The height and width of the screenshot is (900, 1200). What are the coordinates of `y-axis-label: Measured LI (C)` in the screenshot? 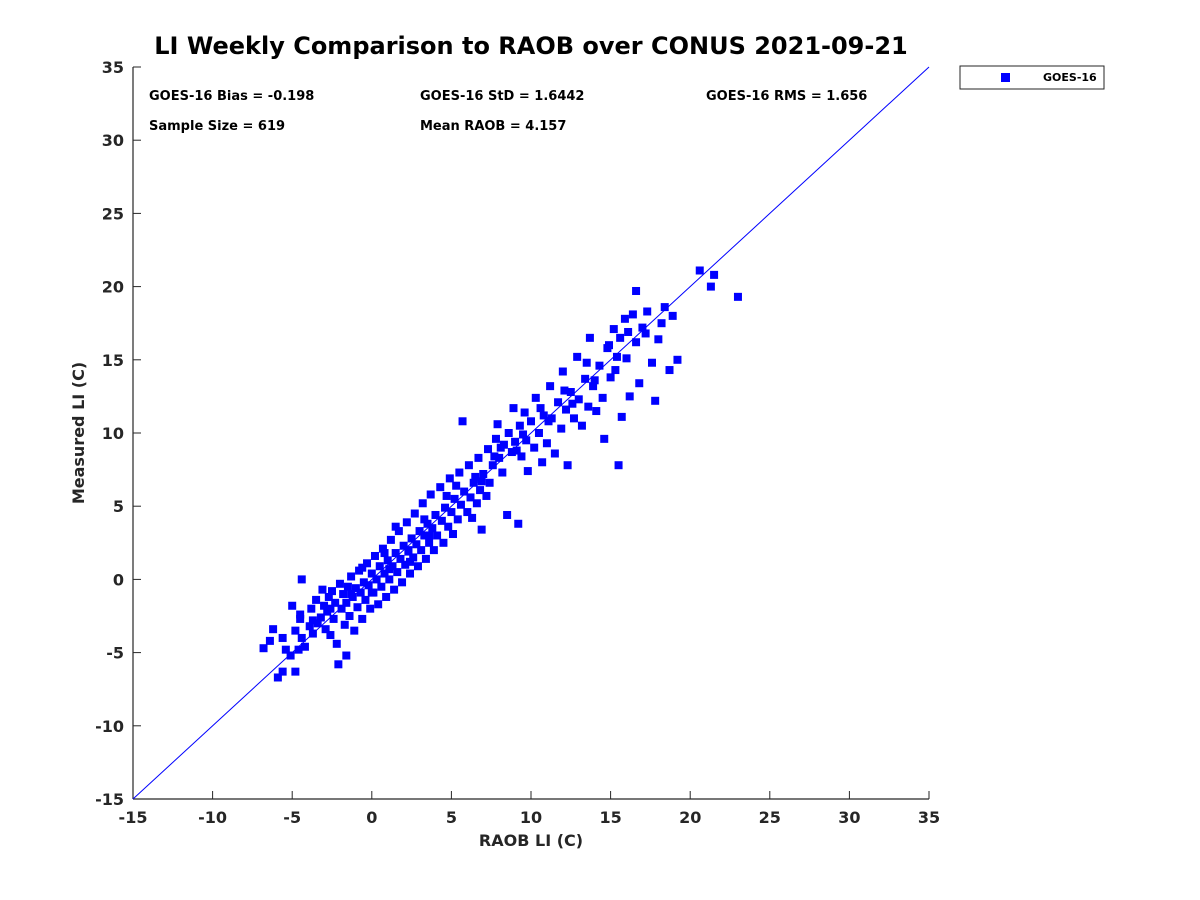 It's located at (78, 433).